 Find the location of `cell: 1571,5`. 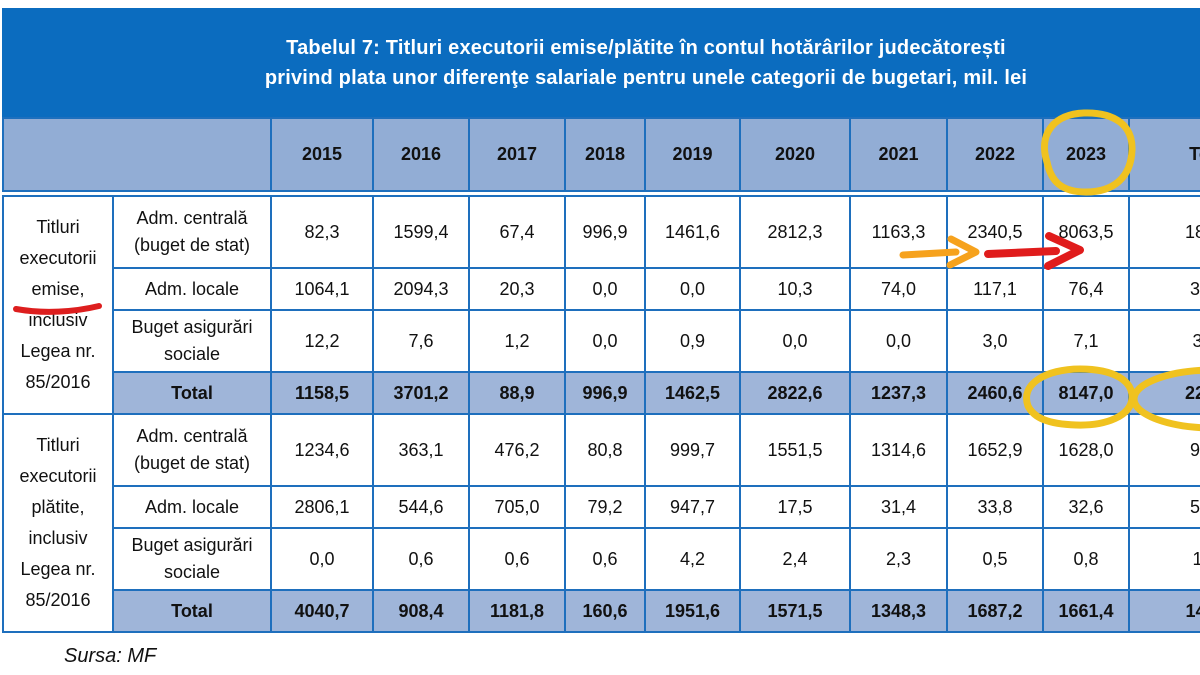

cell: 1571,5 is located at coordinates (795, 611).